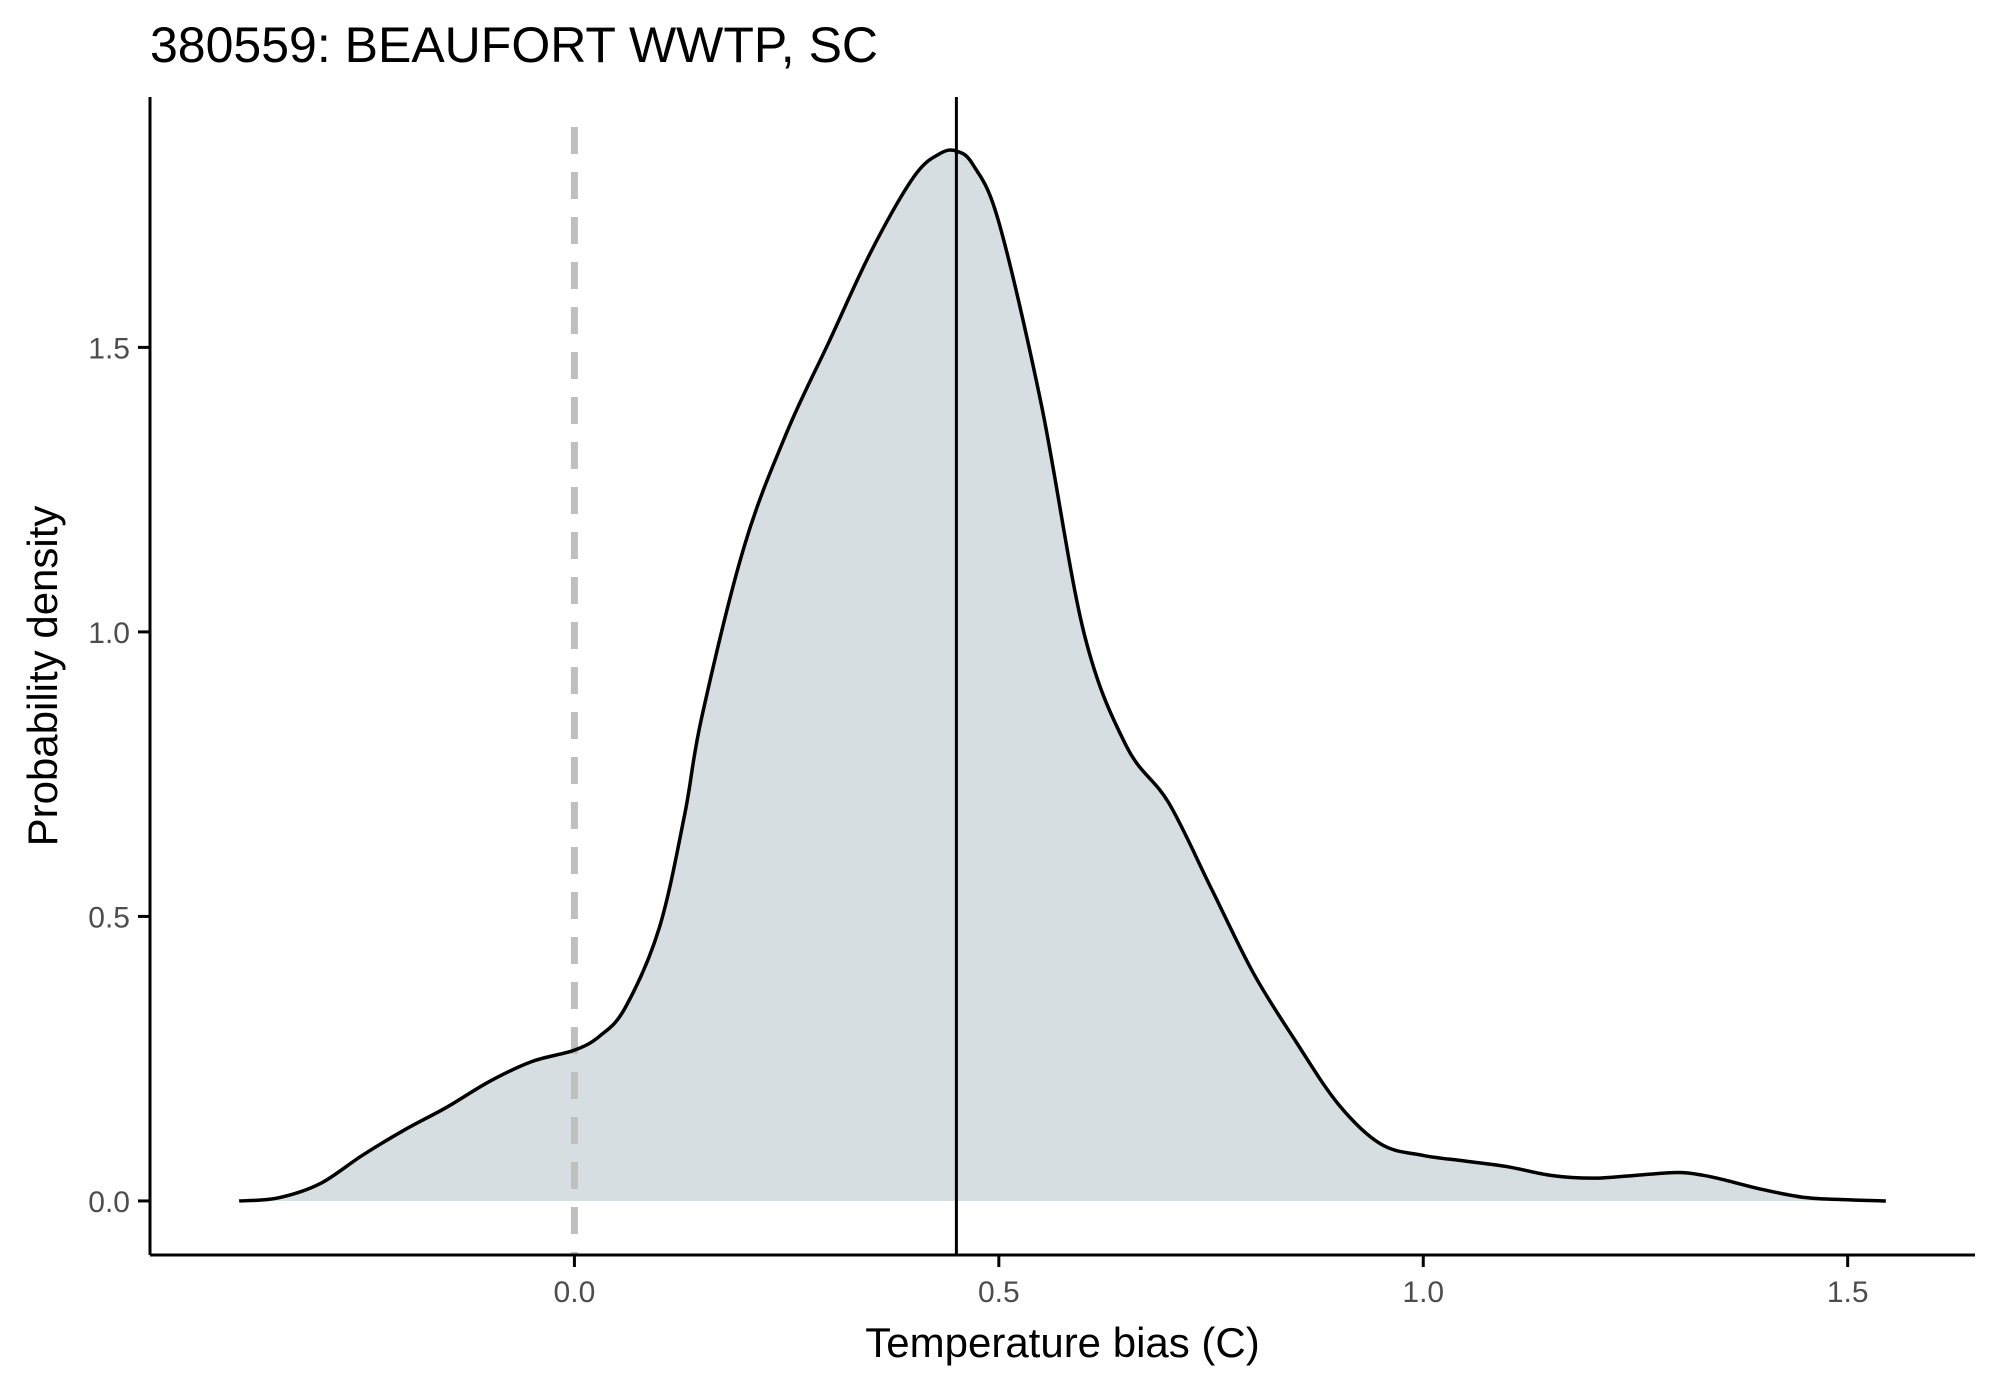  What do you see at coordinates (109, 633) in the screenshot?
I see `y-tick-label: 1.0` at bounding box center [109, 633].